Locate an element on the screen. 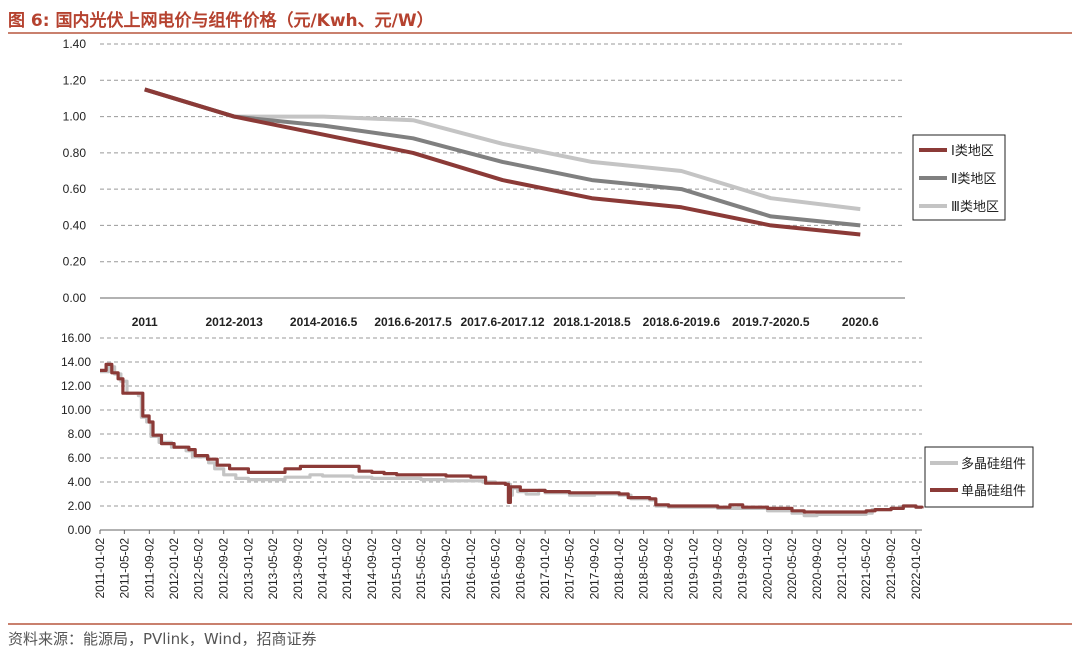  chart2-x-tick-label: 2014-05-02 is located at coordinates (347, 569).